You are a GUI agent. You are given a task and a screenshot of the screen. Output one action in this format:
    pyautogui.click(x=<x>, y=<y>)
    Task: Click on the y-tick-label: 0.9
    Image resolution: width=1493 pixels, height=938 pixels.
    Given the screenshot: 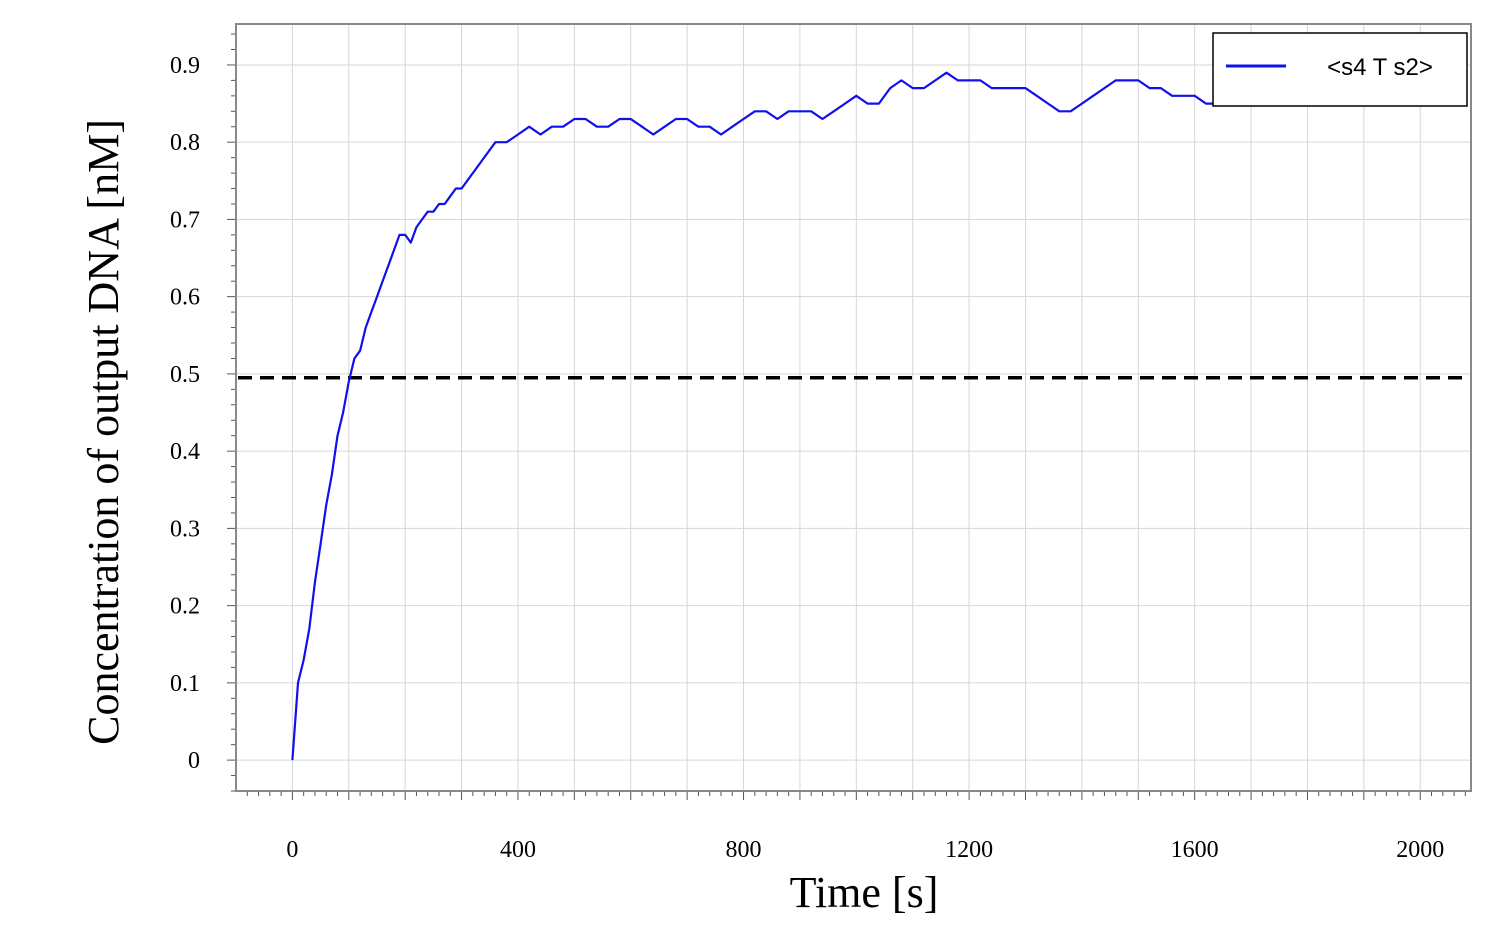 What is the action you would take?
    pyautogui.click(x=185, y=66)
    